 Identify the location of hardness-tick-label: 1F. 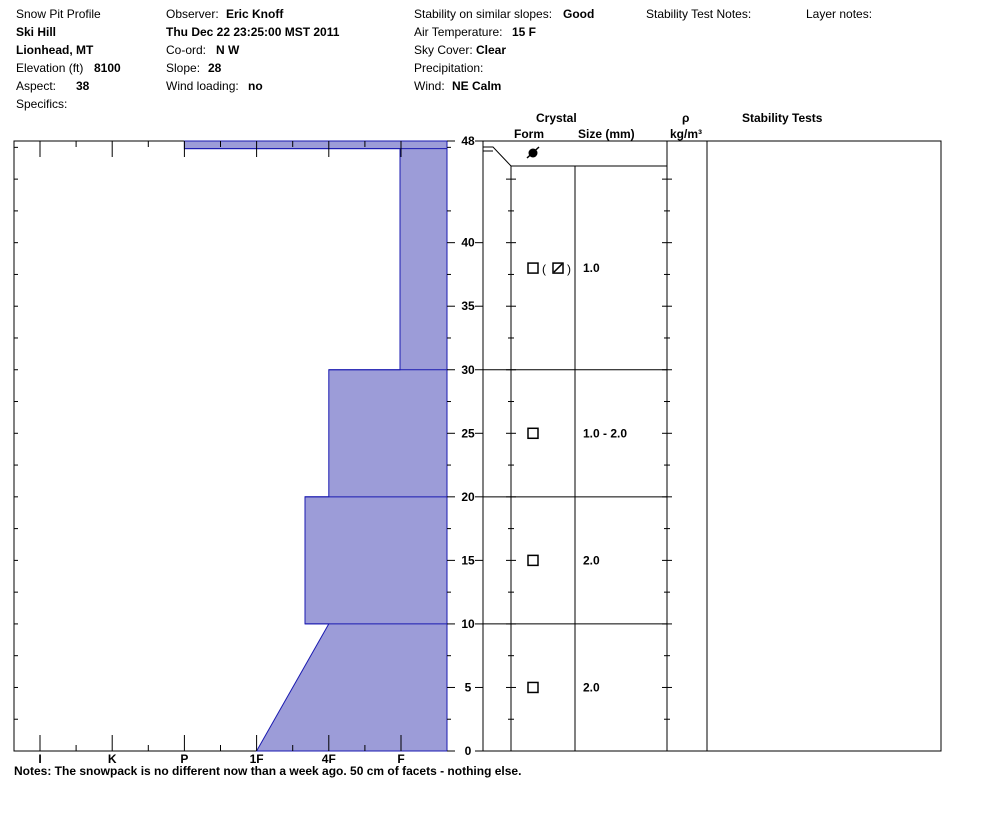
(257, 759).